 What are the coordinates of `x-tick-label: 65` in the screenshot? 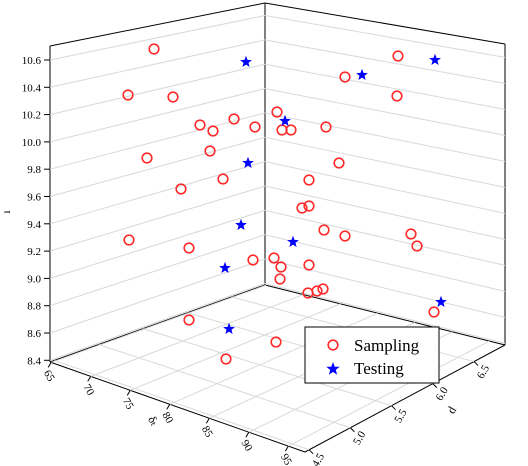 It's located at (49, 376).